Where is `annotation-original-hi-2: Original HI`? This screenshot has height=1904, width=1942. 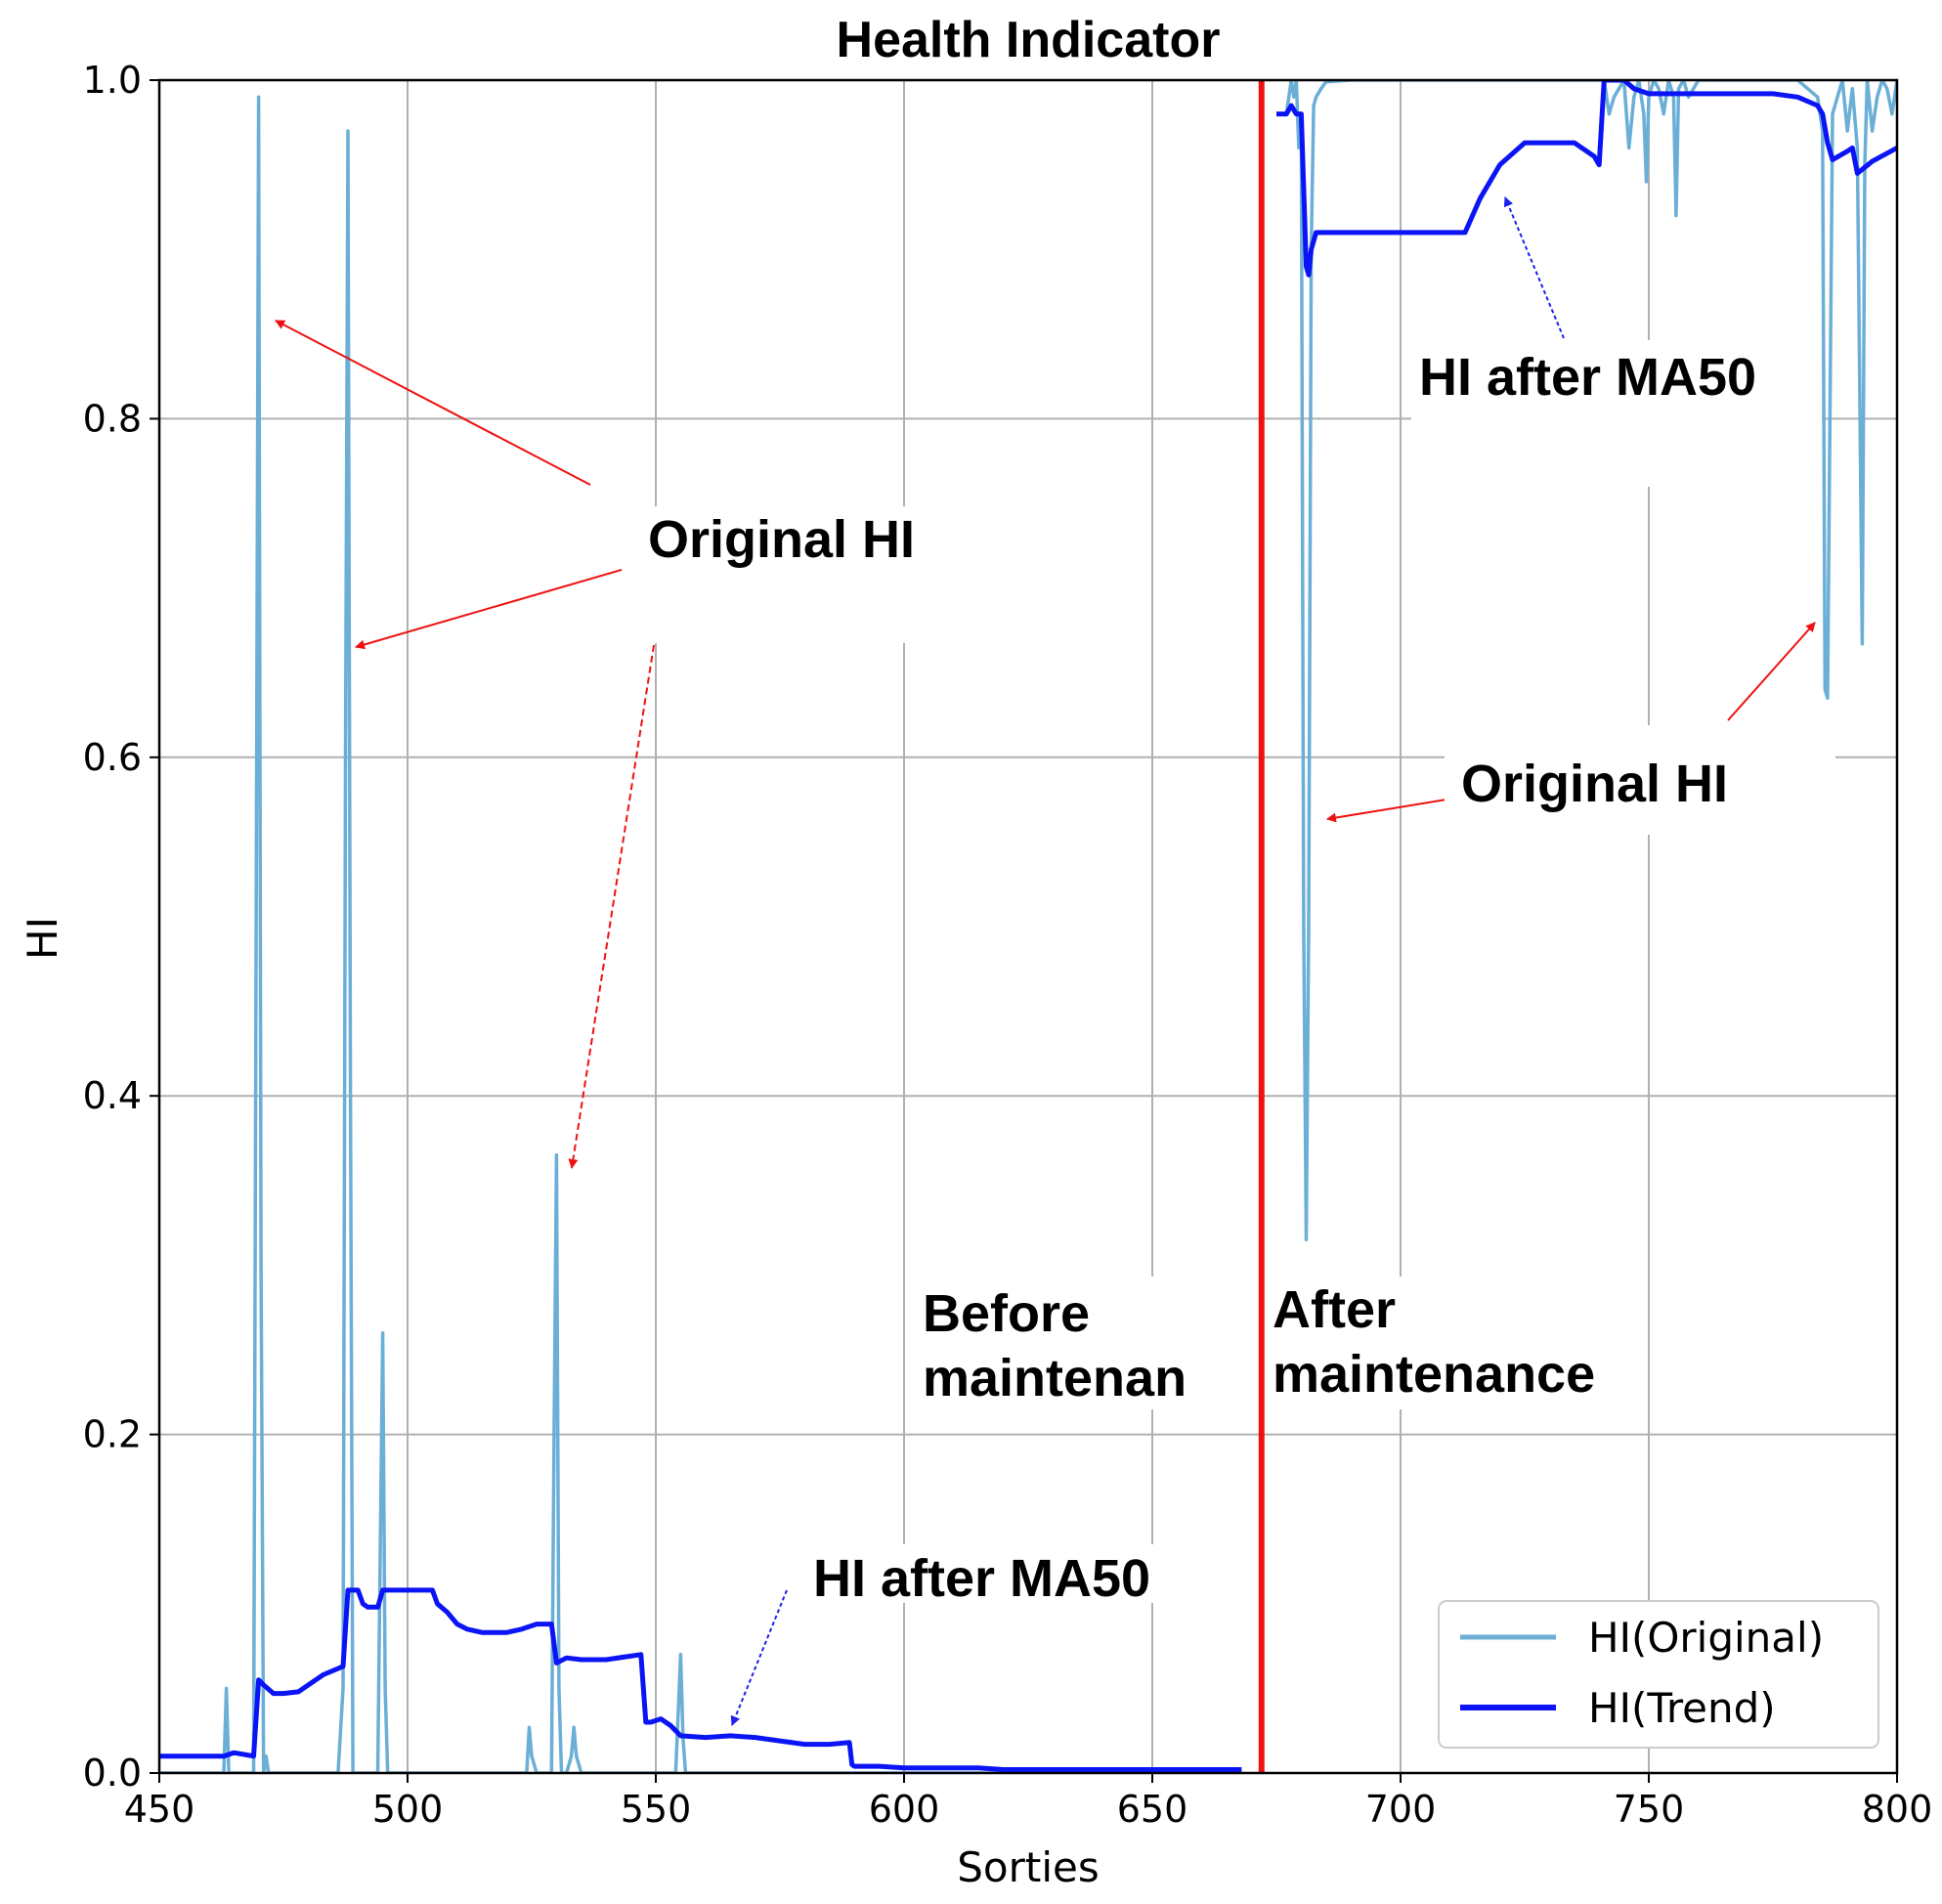
annotation-original-hi-2: Original HI is located at coordinates (1594, 784).